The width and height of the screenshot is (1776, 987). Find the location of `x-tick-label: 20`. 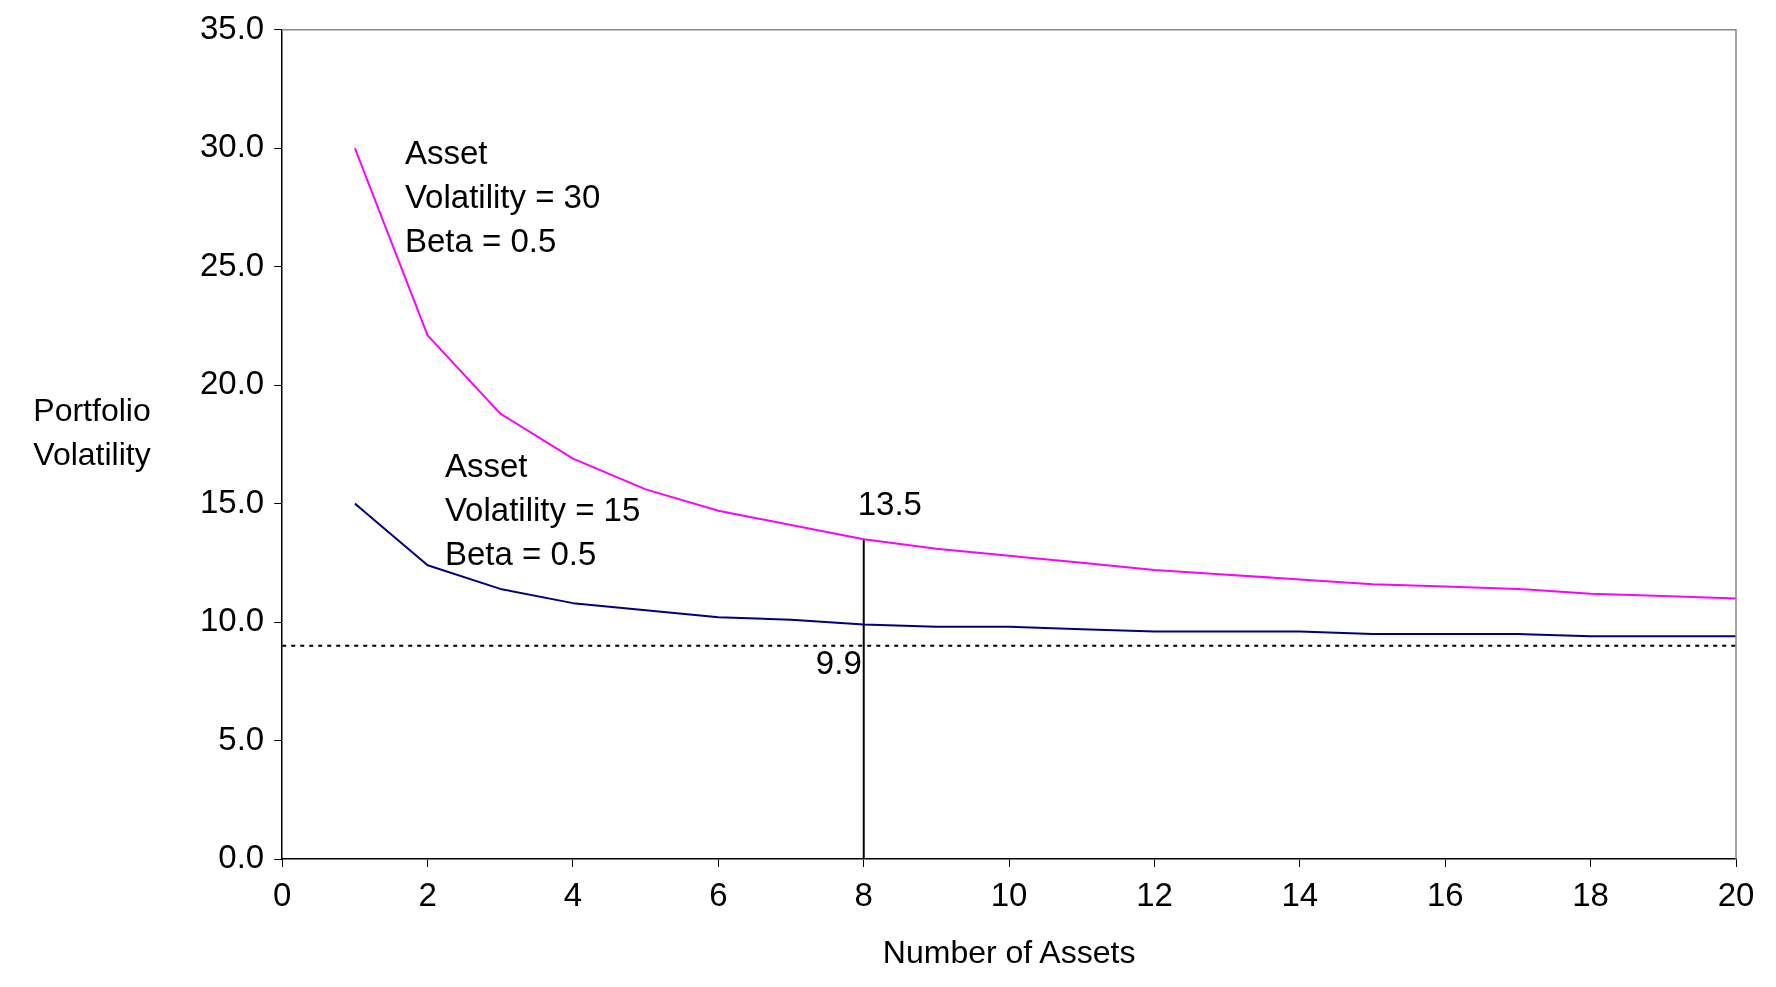

x-tick-label: 20 is located at coordinates (1736, 894).